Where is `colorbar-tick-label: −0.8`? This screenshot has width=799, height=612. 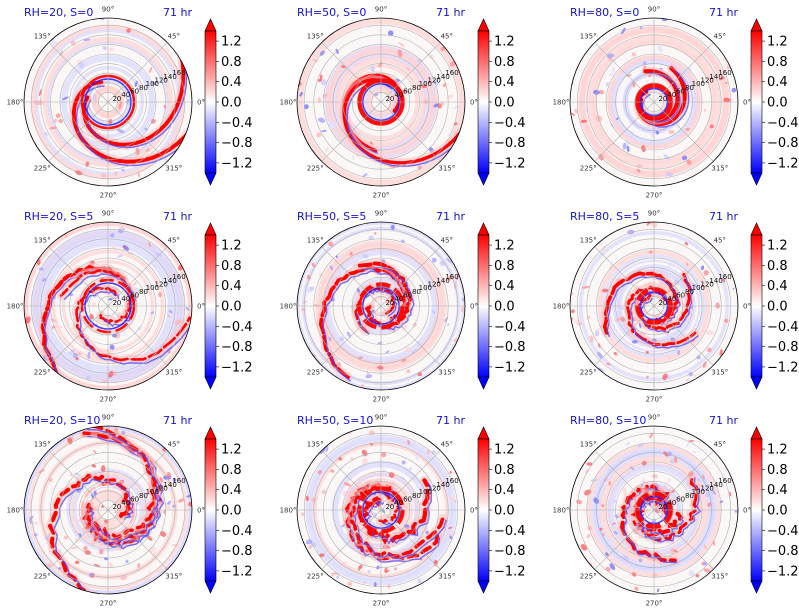 colorbar-tick-label: −0.8 is located at coordinates (783, 347).